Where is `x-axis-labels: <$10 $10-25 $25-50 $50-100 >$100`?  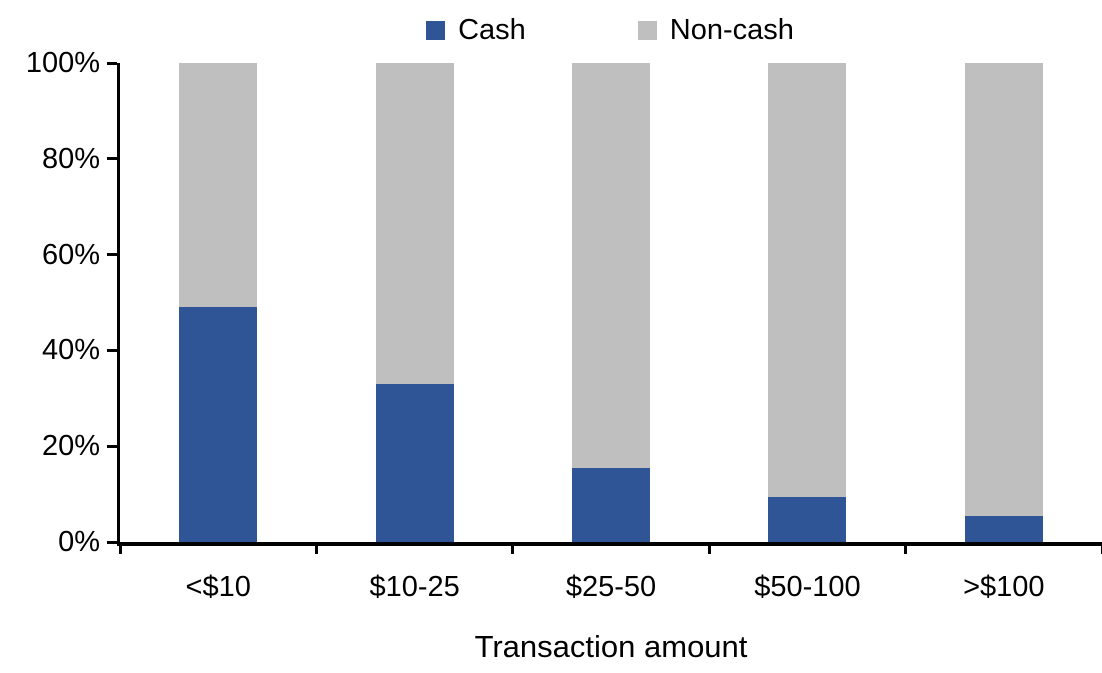
x-axis-labels: <$10 $10-25 $25-50 $50-100 >$100 is located at coordinates (611, 587).